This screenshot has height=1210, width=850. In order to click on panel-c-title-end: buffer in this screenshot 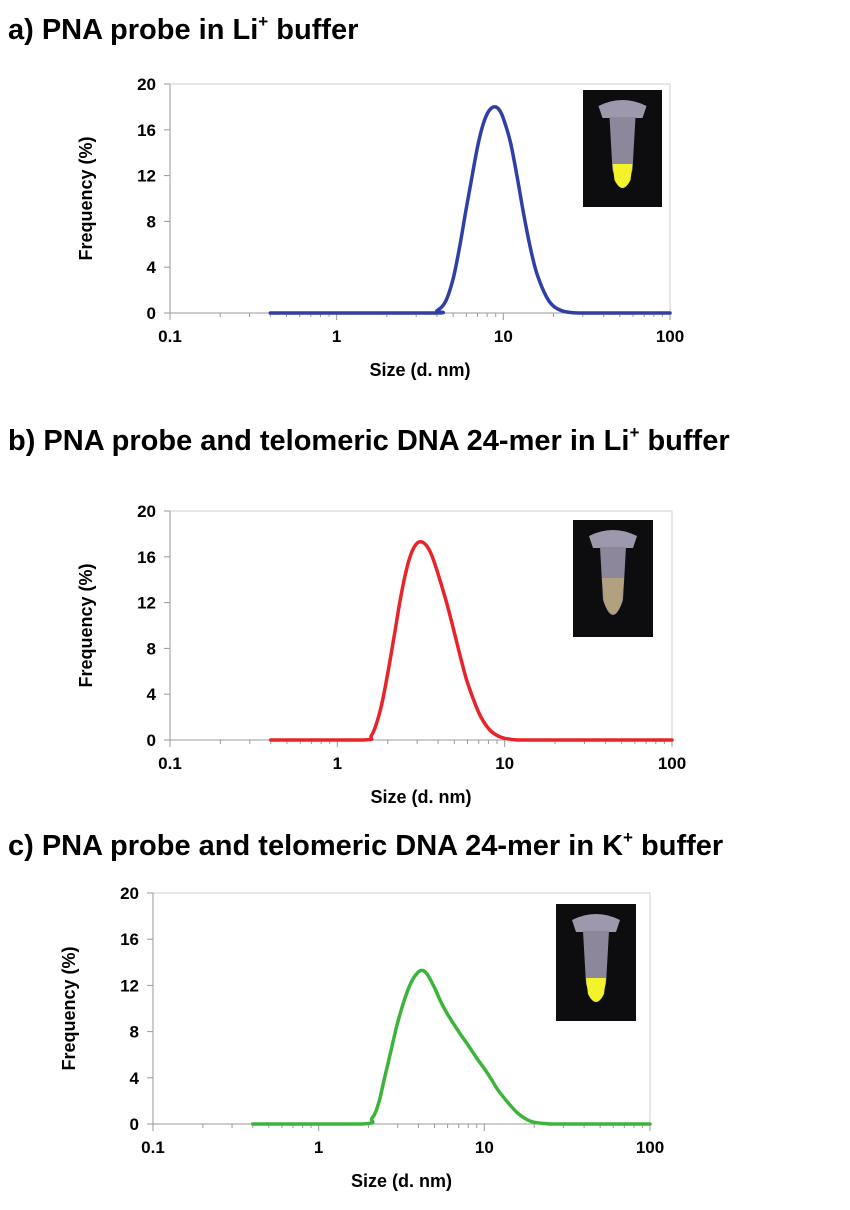, I will do `click(678, 846)`.